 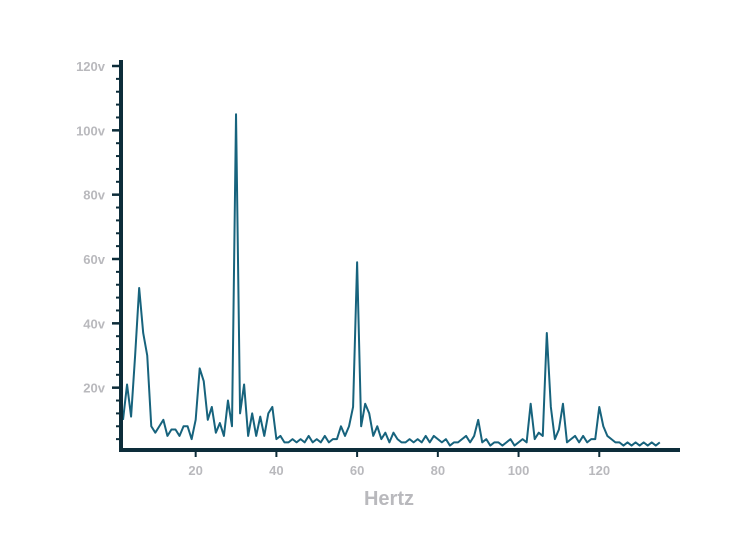 What do you see at coordinates (94, 259) in the screenshot?
I see `y-tick-label: 60v` at bounding box center [94, 259].